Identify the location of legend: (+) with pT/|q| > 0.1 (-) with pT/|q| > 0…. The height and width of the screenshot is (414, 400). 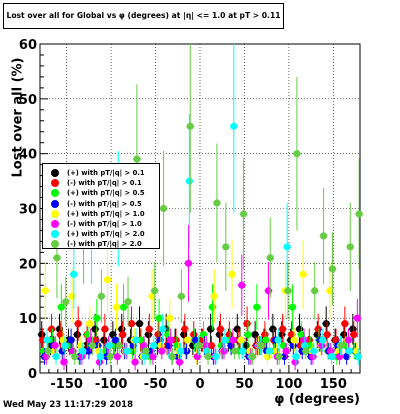
(101, 206).